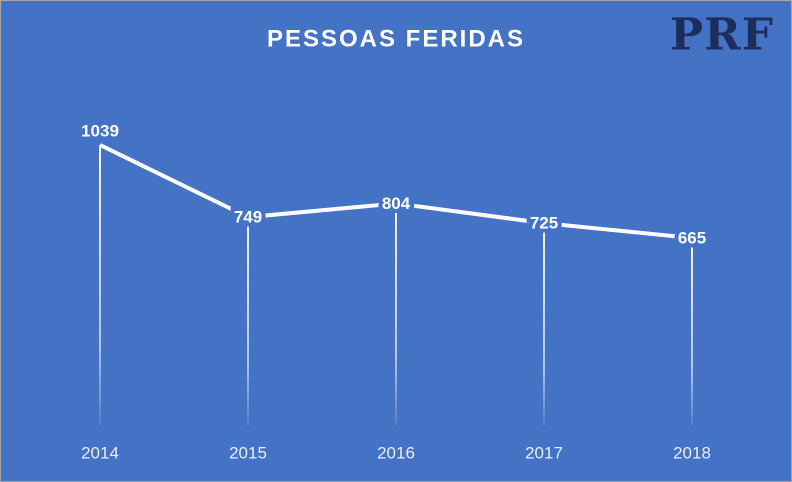 The height and width of the screenshot is (482, 792). I want to click on data-label: 804, so click(396, 203).